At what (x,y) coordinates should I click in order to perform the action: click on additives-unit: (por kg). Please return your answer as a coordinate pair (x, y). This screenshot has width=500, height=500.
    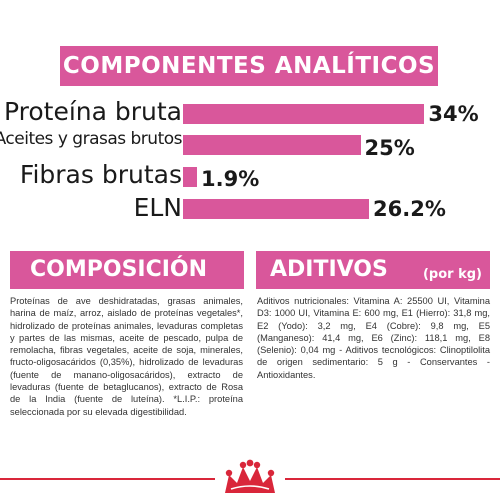
    Looking at the image, I should click on (452, 274).